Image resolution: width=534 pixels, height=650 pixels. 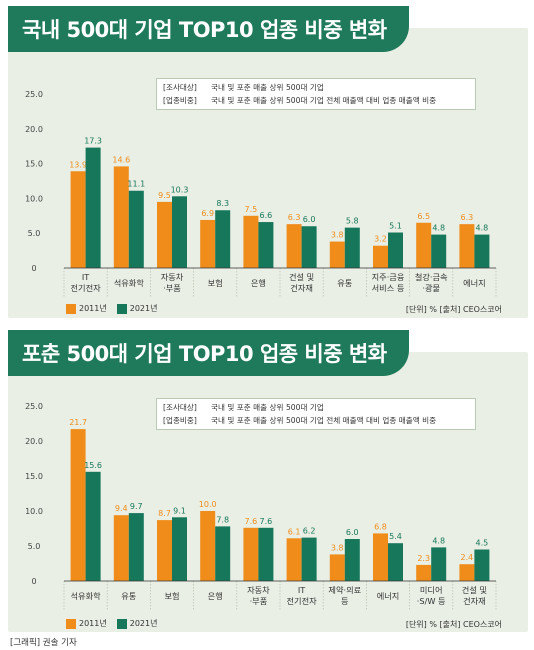 What do you see at coordinates (294, 531) in the screenshot?
I see `data-label: 6.1` at bounding box center [294, 531].